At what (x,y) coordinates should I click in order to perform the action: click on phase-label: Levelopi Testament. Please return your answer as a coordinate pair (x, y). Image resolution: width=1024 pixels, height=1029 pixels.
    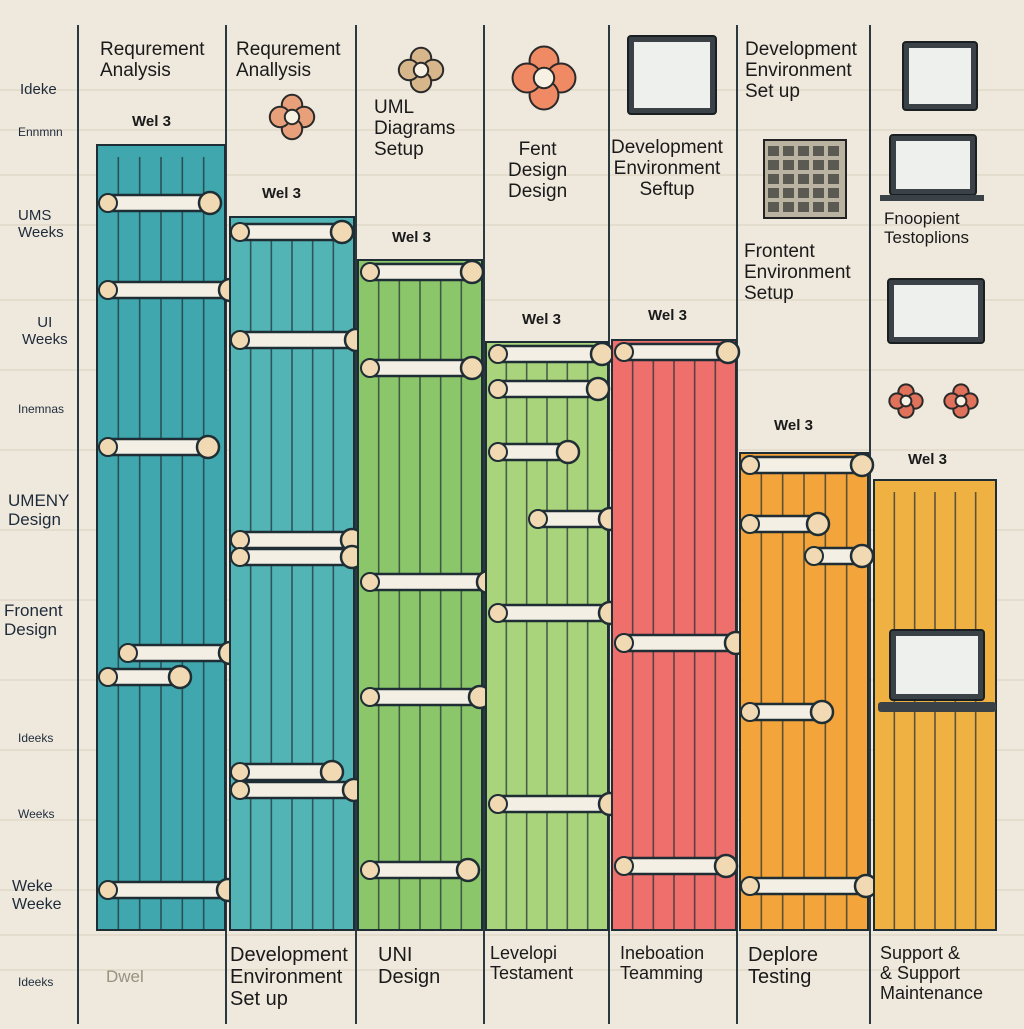
    Looking at the image, I should click on (532, 963).